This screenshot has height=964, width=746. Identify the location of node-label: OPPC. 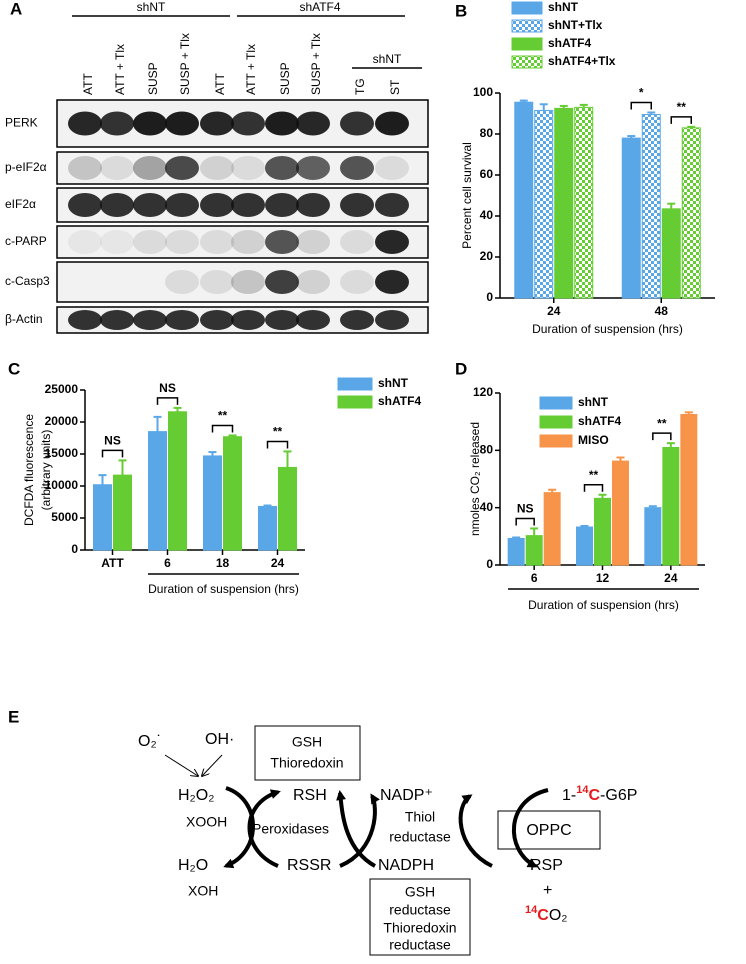
(548, 830).